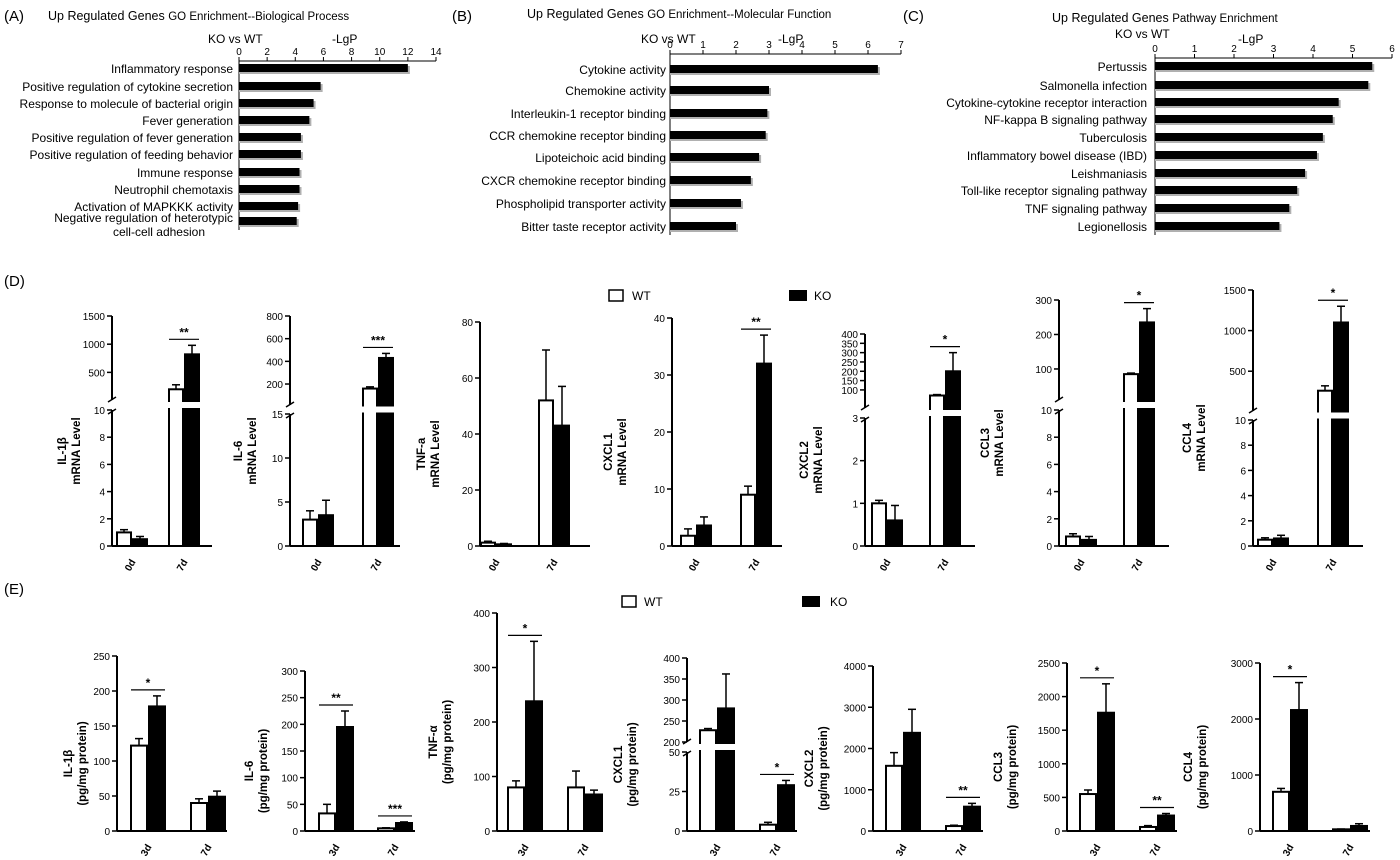  I want to click on x-tick-label-b: 2, so click(736, 45).